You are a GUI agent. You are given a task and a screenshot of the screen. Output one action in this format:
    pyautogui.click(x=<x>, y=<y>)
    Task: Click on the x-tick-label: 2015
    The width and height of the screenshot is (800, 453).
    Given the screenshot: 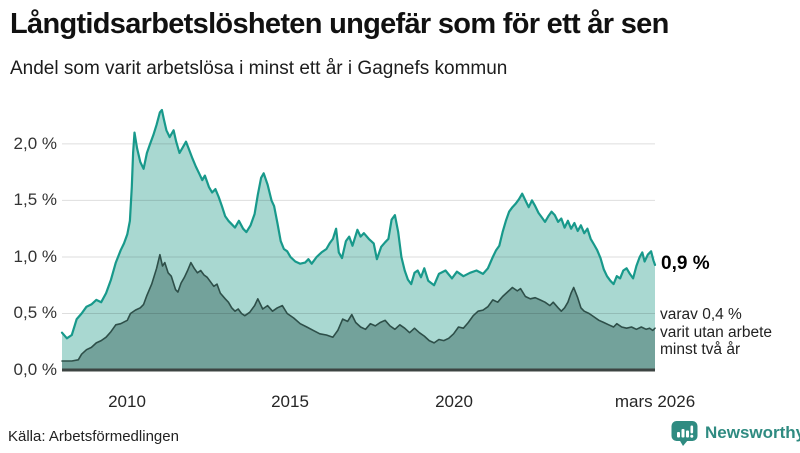 What is the action you would take?
    pyautogui.click(x=290, y=401)
    